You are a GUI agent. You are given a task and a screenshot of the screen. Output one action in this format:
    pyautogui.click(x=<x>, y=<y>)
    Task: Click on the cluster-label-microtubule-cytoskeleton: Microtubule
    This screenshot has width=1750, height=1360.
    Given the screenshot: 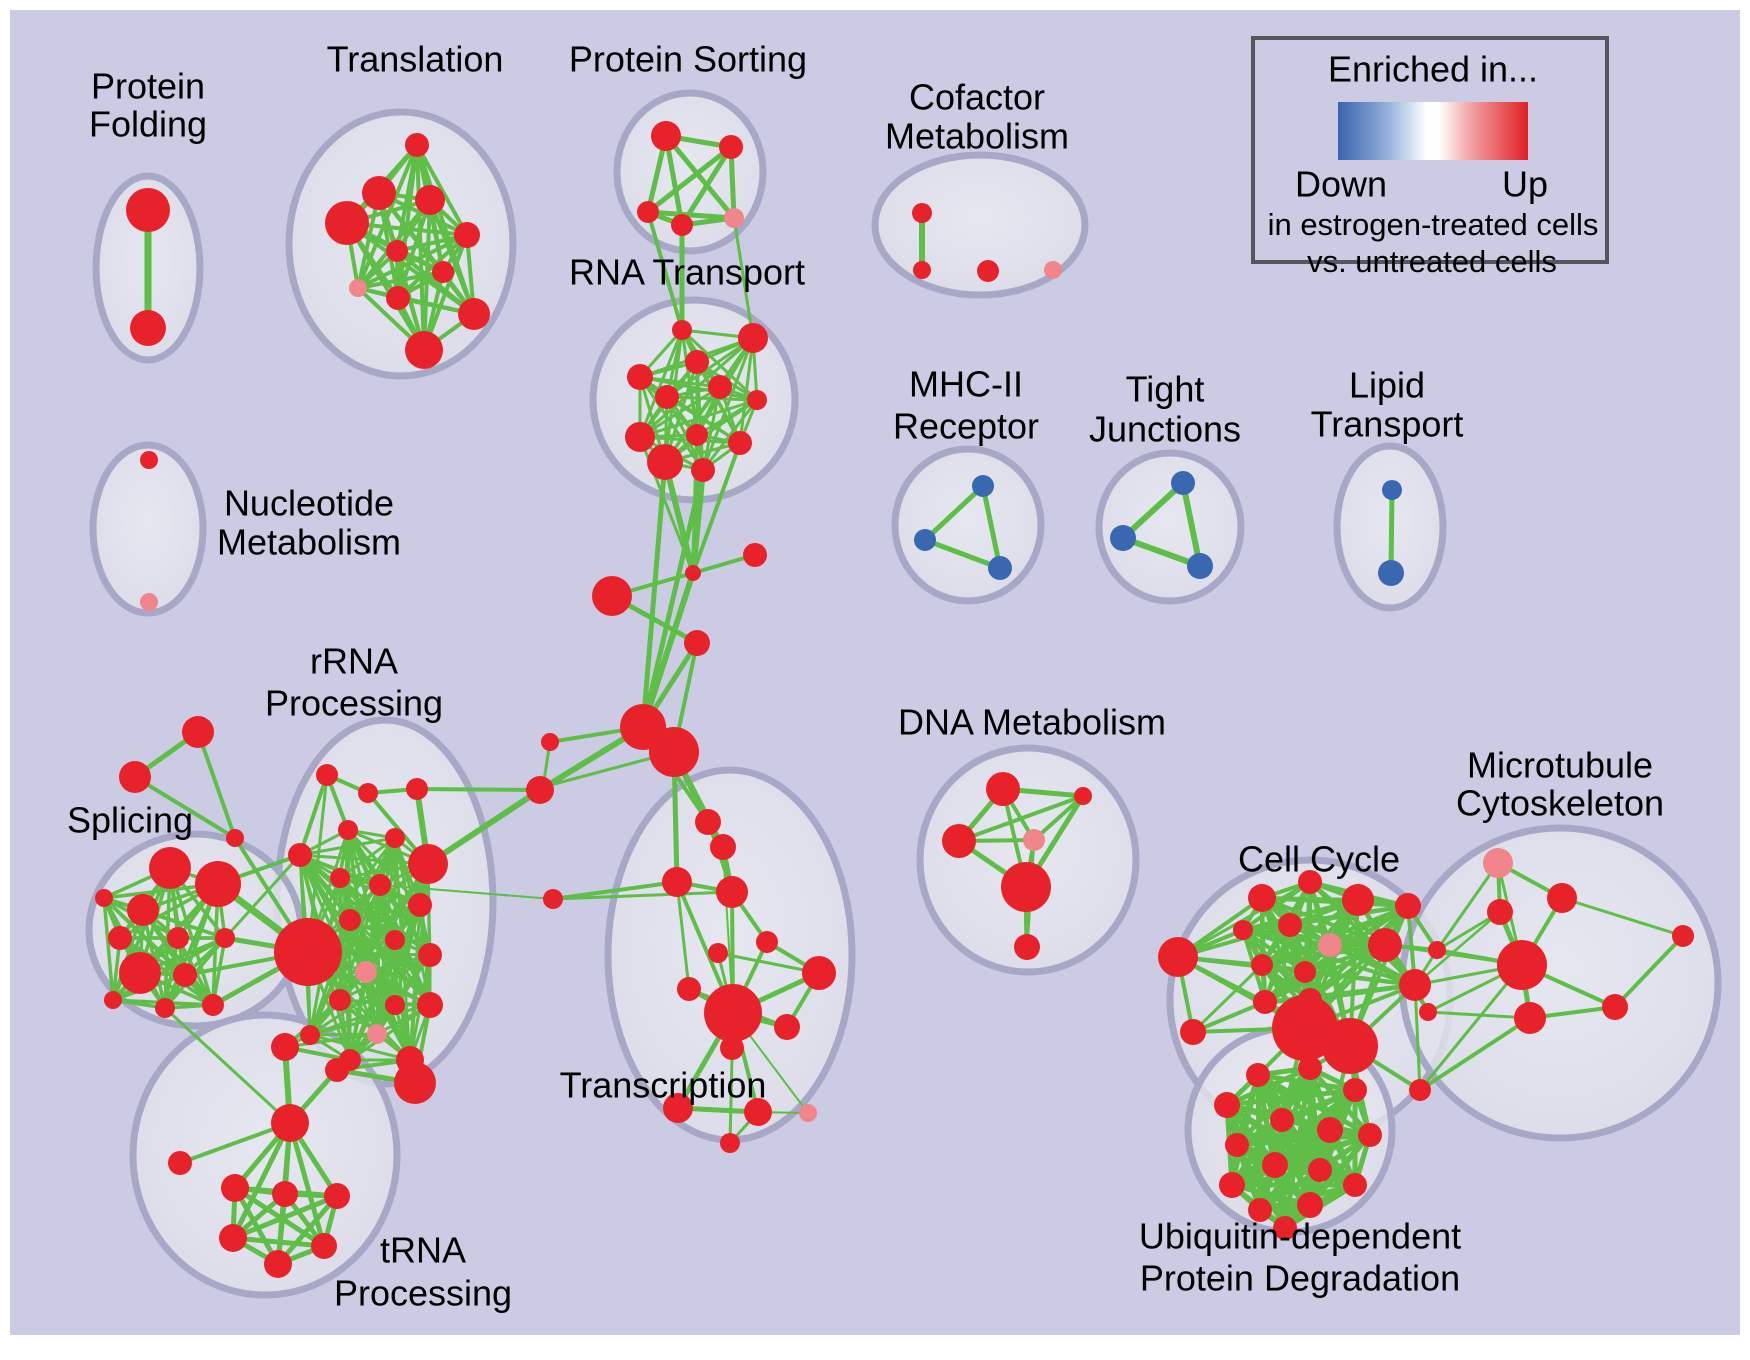 What is the action you would take?
    pyautogui.click(x=1560, y=765)
    